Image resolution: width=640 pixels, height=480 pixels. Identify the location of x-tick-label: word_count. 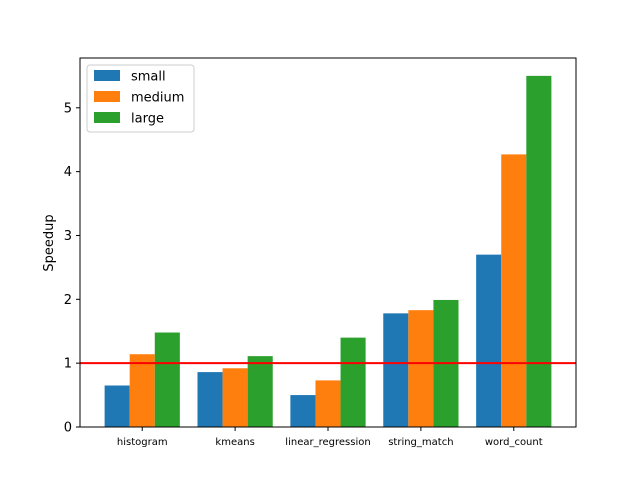
(514, 442).